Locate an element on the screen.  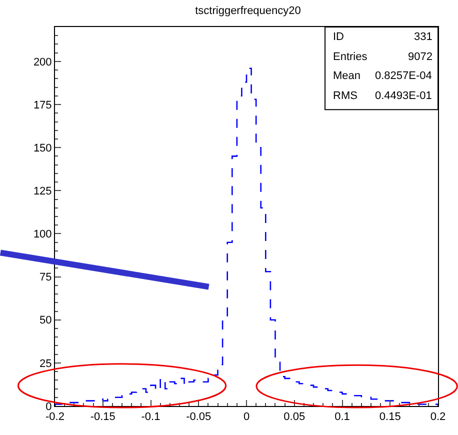
x-tick-label: -0.15 is located at coordinates (103, 417).